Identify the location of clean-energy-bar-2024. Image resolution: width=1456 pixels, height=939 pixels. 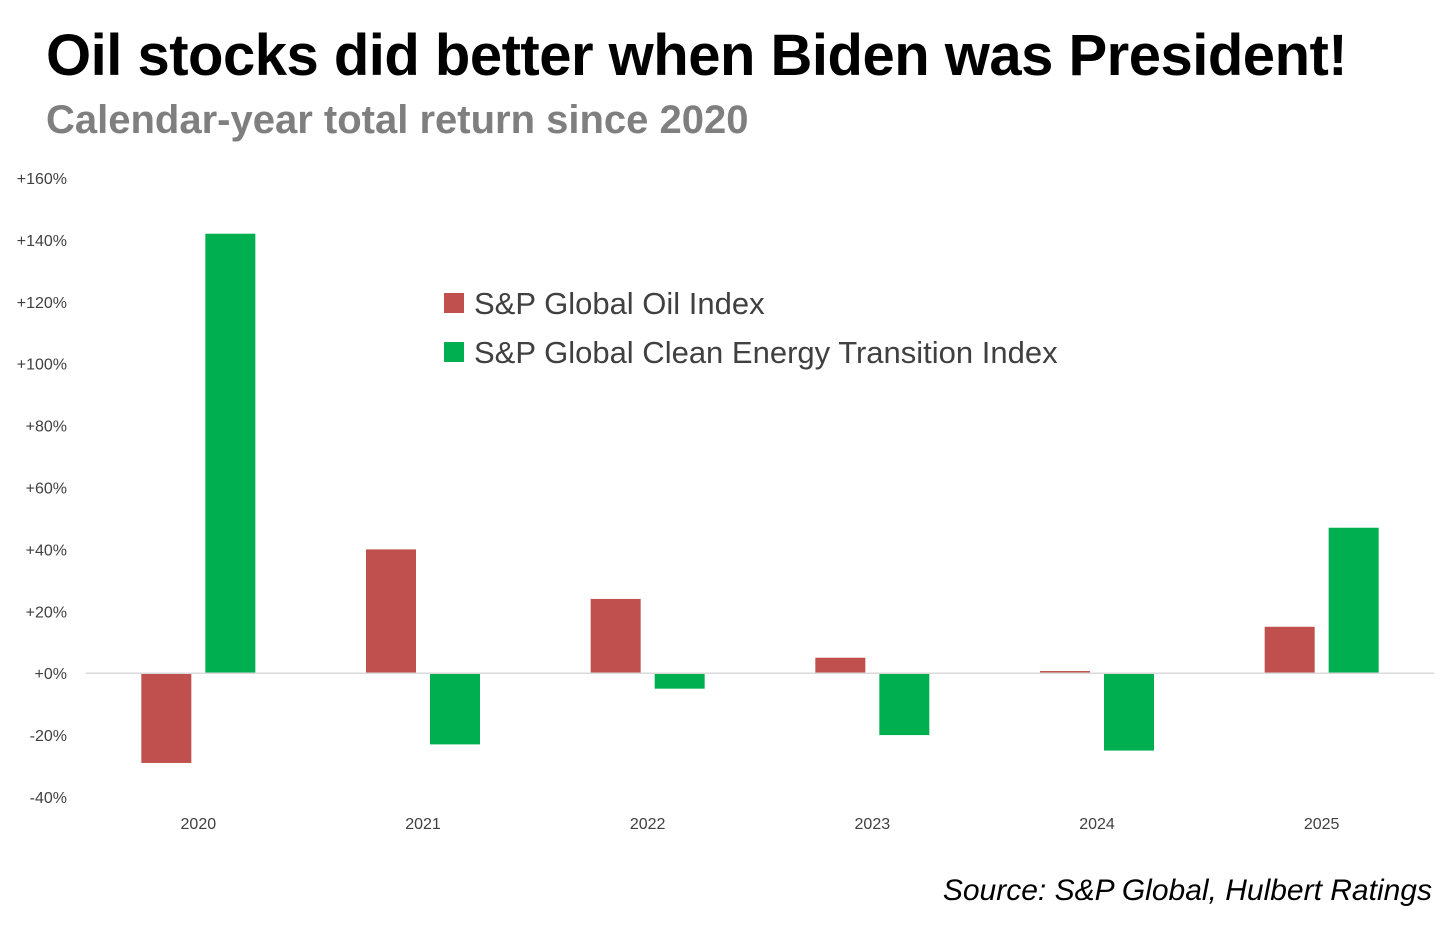
(1129, 712).